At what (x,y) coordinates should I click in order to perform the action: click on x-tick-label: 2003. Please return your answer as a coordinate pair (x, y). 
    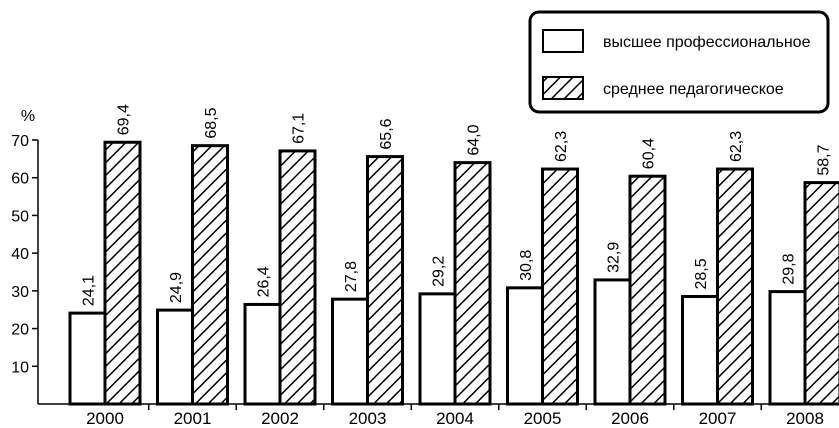
    Looking at the image, I should click on (368, 418).